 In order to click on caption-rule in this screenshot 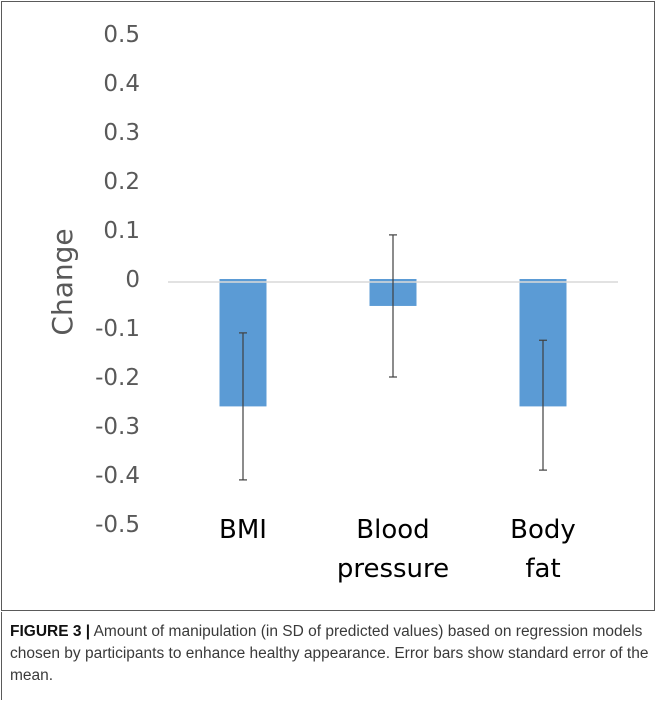, I will do `click(1, 656)`.